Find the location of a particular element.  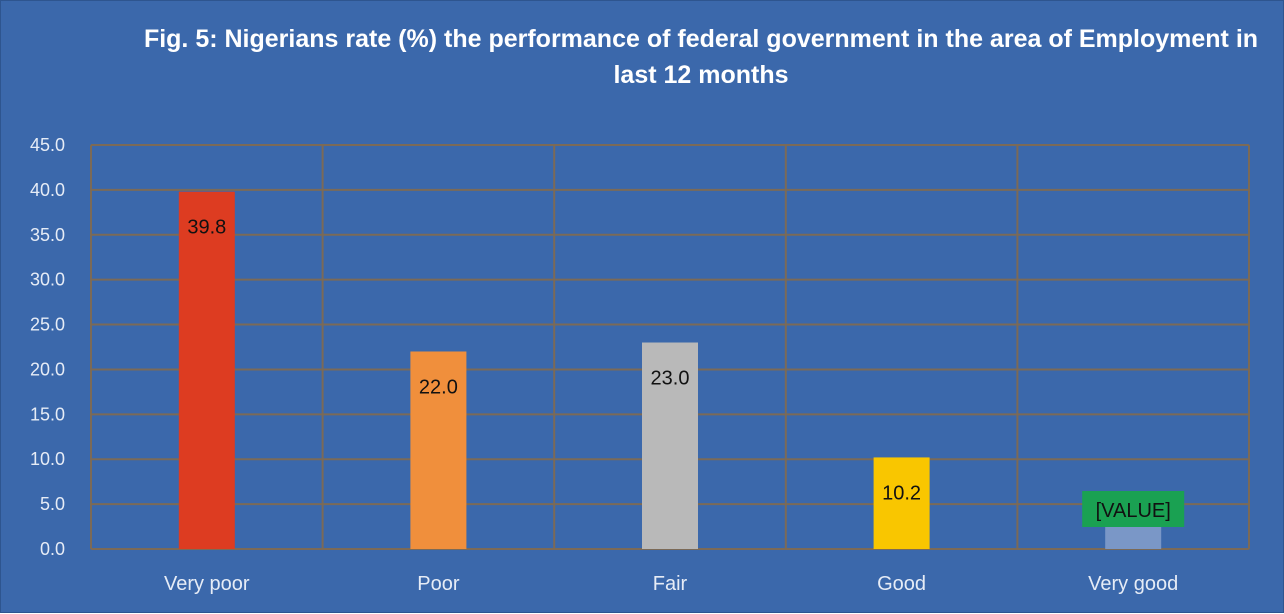

y-tick-label: 35.0 is located at coordinates (47, 235).